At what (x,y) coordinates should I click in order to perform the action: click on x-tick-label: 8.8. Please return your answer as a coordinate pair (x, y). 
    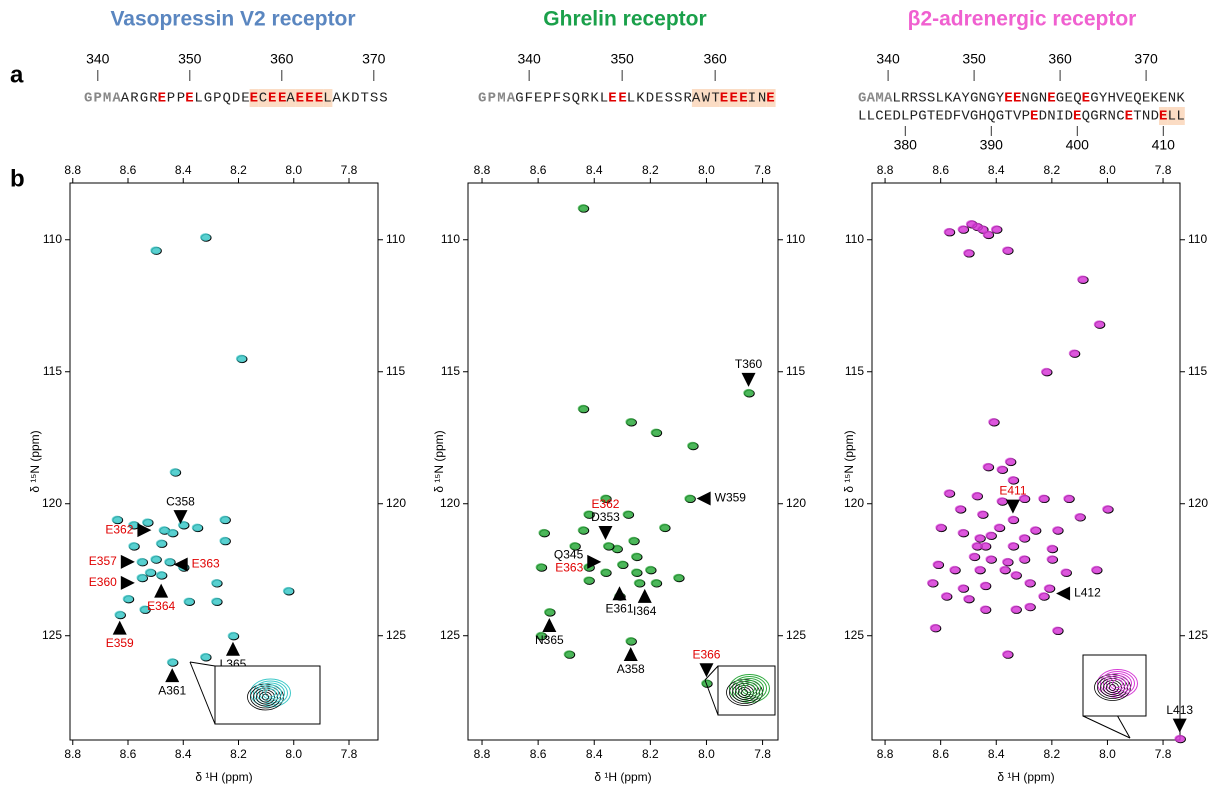
    Looking at the image, I should click on (482, 170).